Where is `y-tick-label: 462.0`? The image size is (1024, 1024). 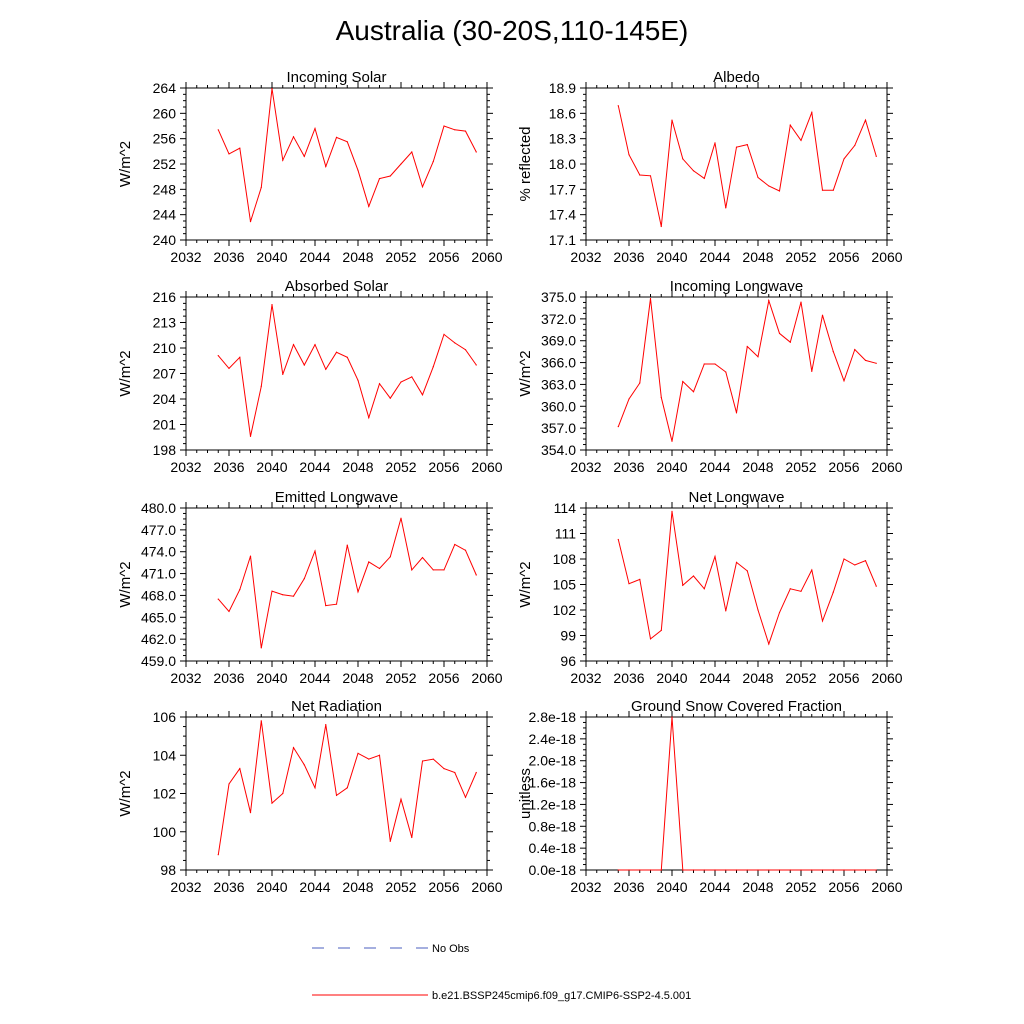 y-tick-label: 462.0 is located at coordinates (158, 639).